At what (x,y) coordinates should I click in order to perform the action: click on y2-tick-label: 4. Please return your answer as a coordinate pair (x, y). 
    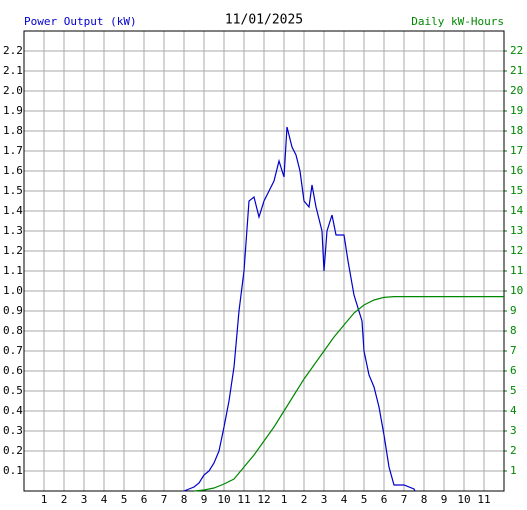
    Looking at the image, I should click on (513, 410).